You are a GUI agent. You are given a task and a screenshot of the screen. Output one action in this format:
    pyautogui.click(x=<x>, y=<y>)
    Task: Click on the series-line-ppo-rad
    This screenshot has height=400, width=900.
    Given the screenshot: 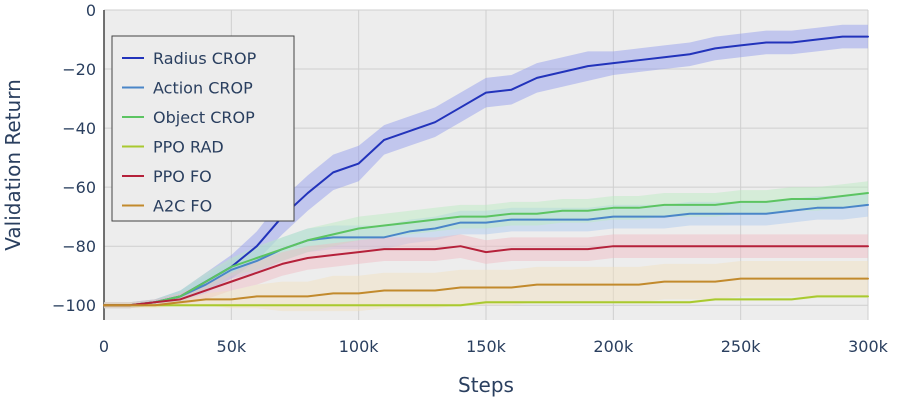 What is the action you would take?
    pyautogui.click(x=486, y=301)
    